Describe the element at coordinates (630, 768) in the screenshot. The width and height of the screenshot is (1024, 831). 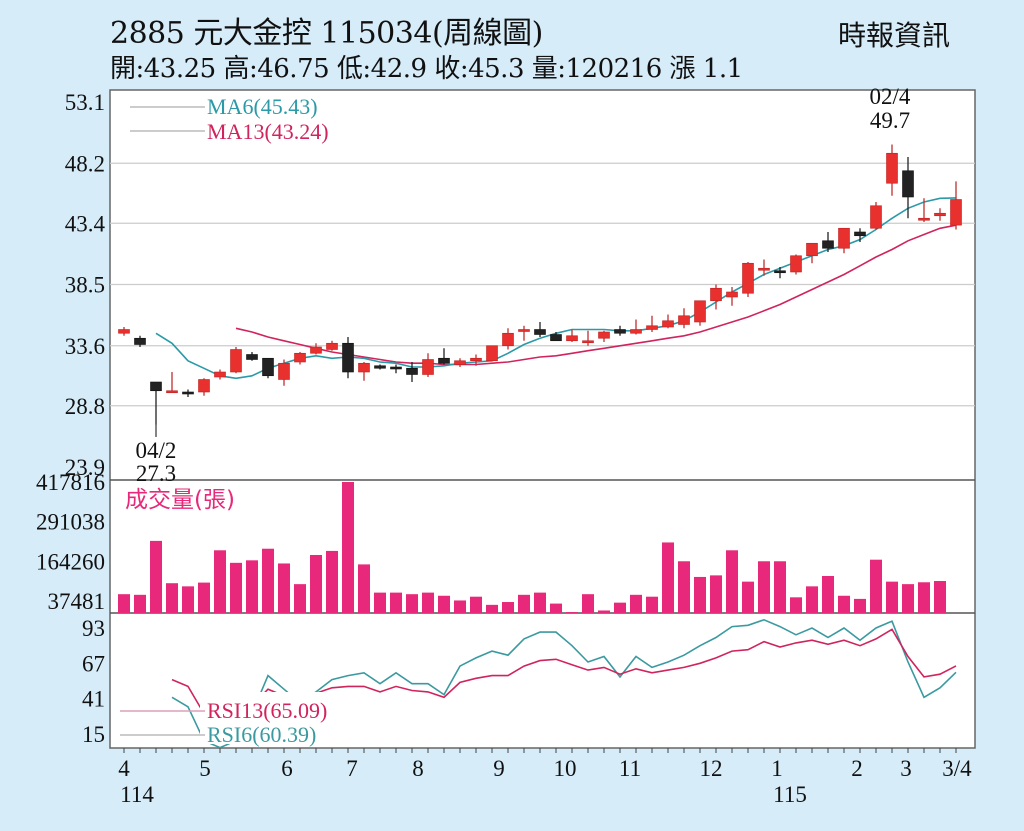
I see `x-tick: 11` at that location.